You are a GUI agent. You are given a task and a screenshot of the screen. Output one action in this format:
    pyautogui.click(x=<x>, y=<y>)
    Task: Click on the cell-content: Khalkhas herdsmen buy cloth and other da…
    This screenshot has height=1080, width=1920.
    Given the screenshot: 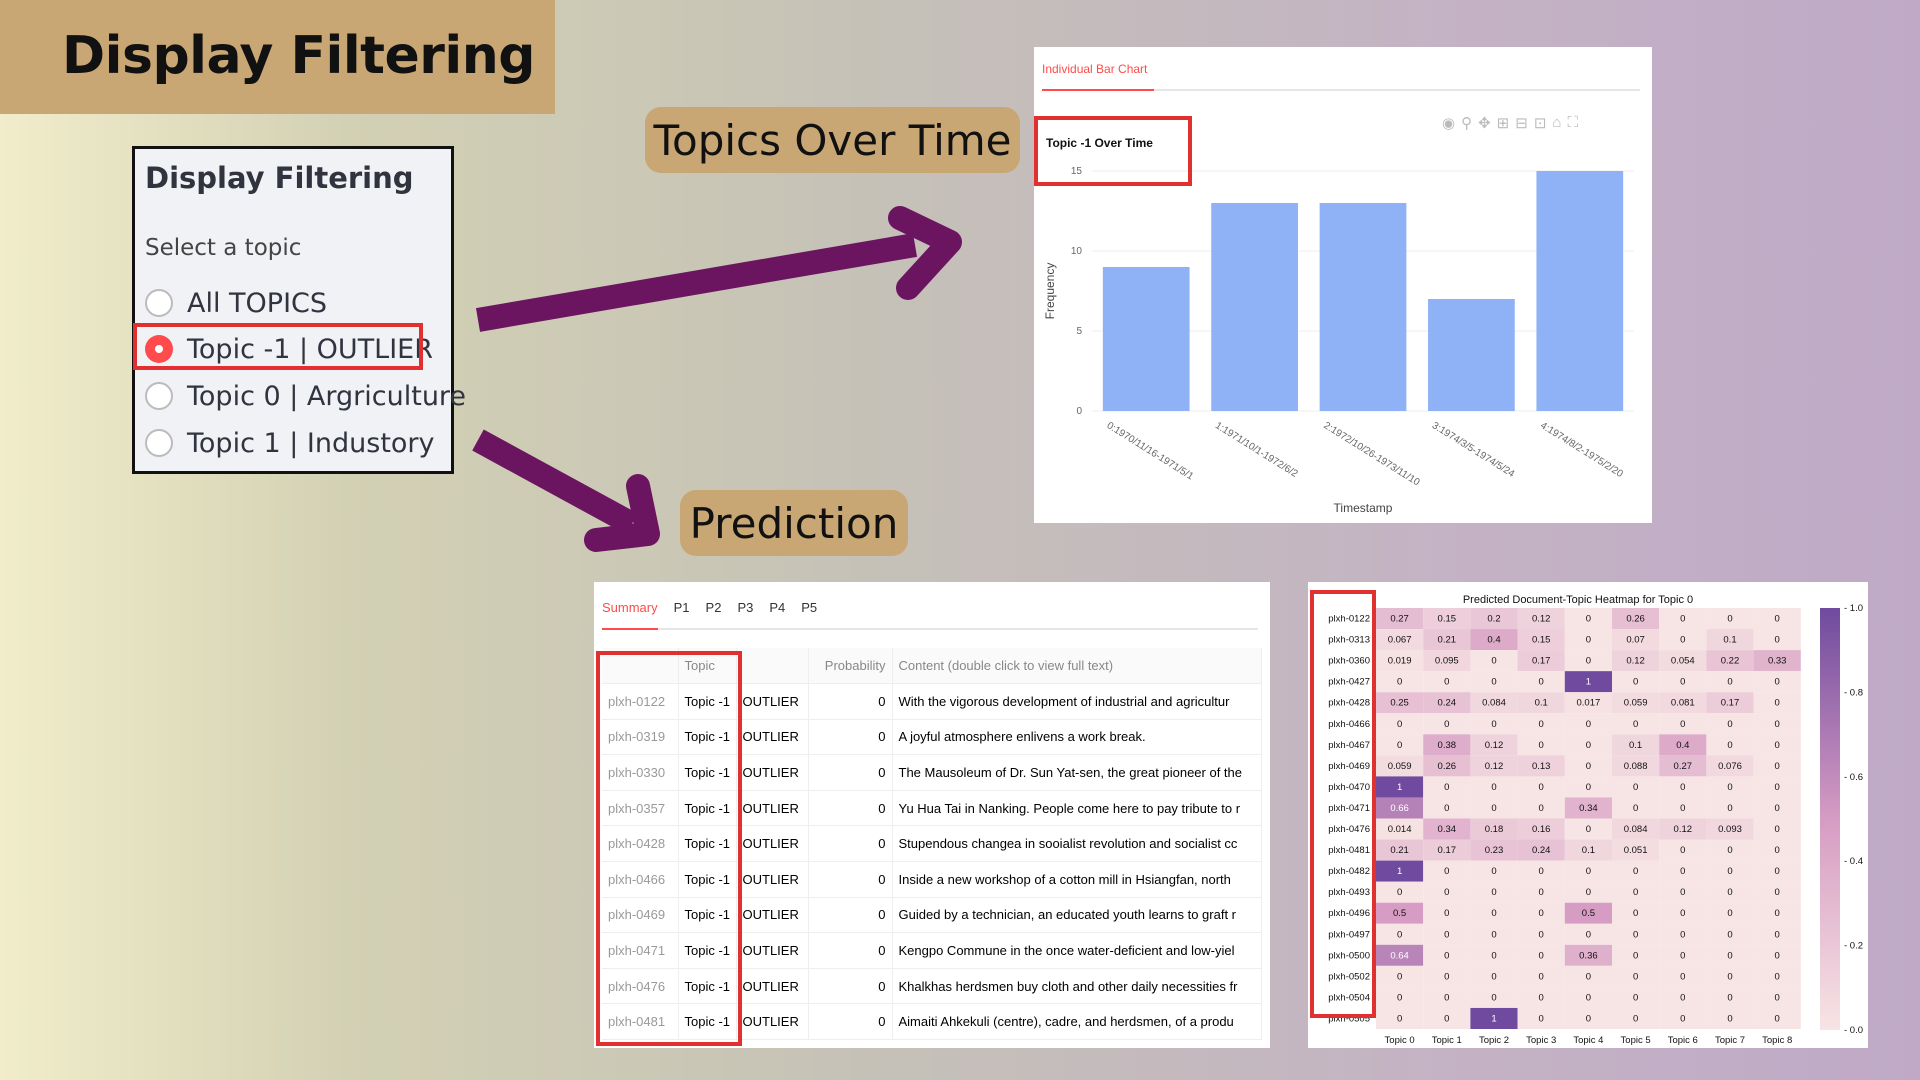 What is the action you would take?
    pyautogui.click(x=1077, y=986)
    